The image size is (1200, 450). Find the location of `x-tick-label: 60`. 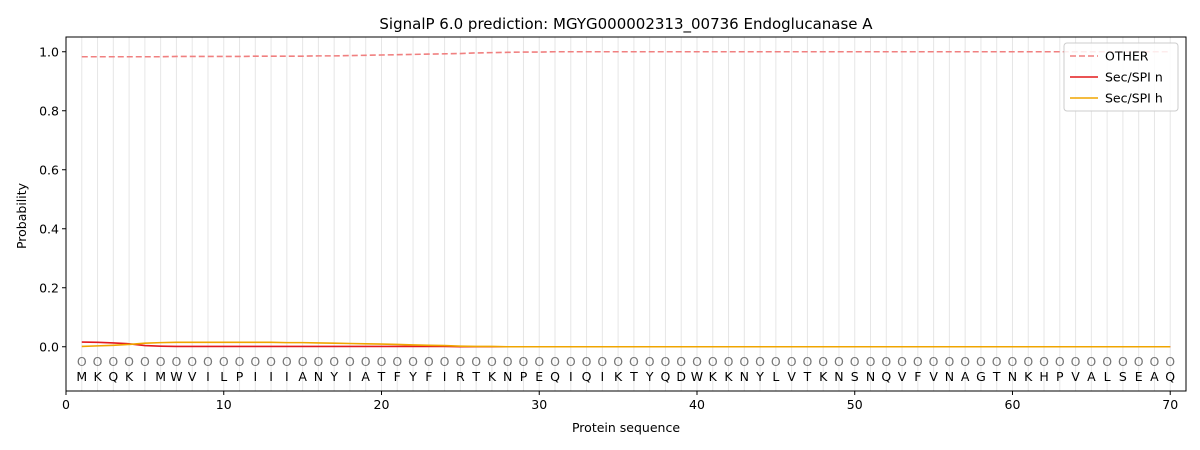

x-tick-label: 60 is located at coordinates (1013, 404).